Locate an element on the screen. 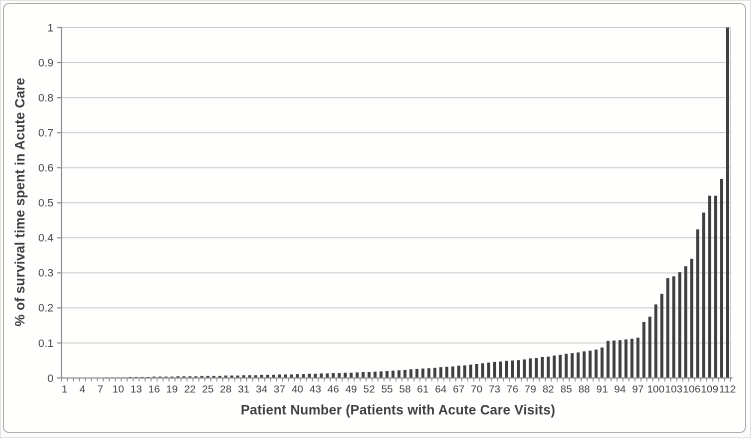 The width and height of the screenshot is (751, 438). y-tick-label: 0.4 is located at coordinates (45, 239).